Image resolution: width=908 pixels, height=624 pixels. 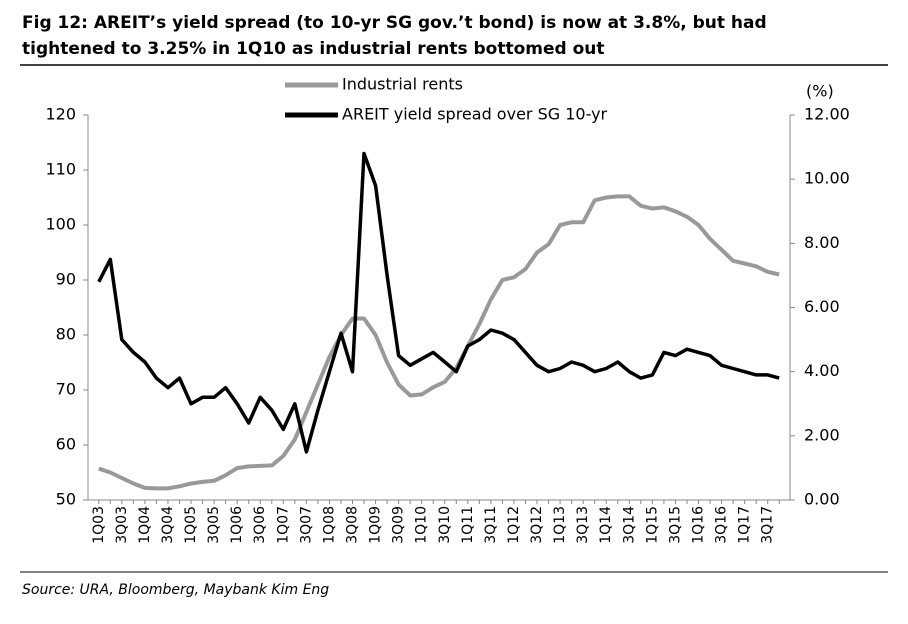 I want to click on x-tick-label: 3Q14, so click(x=629, y=525).